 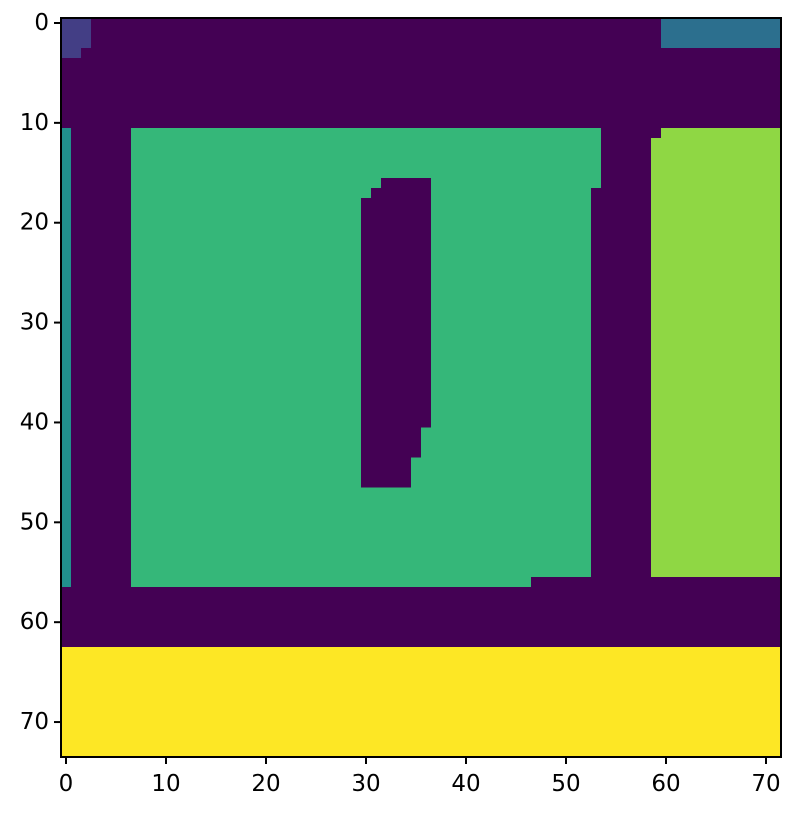 What do you see at coordinates (34, 323) in the screenshot?
I see `y-tick-label: 30` at bounding box center [34, 323].